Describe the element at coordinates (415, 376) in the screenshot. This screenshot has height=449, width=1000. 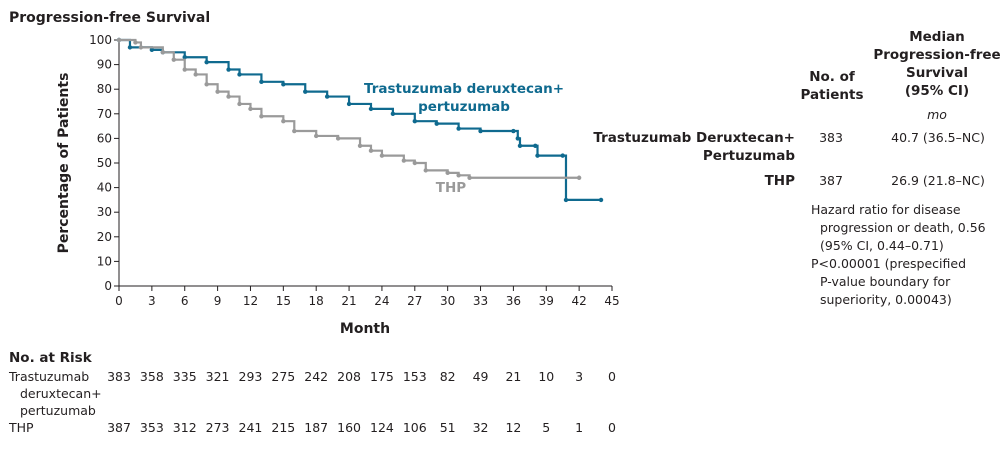
I see `risk-value: 153` at that location.